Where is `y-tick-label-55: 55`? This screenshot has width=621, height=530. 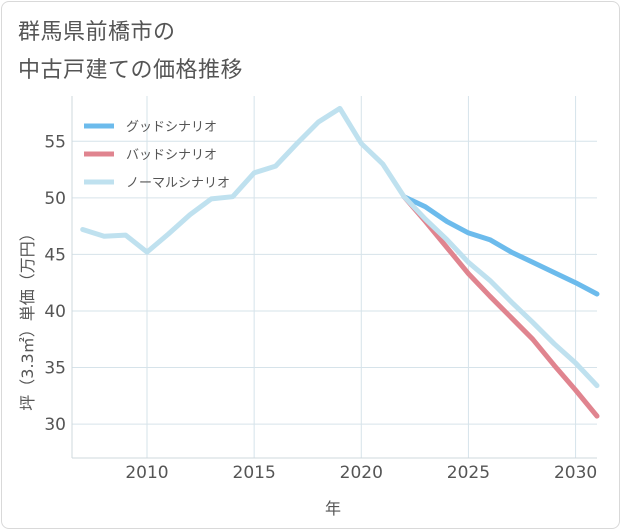 y-tick-label-55: 55 is located at coordinates (55, 142).